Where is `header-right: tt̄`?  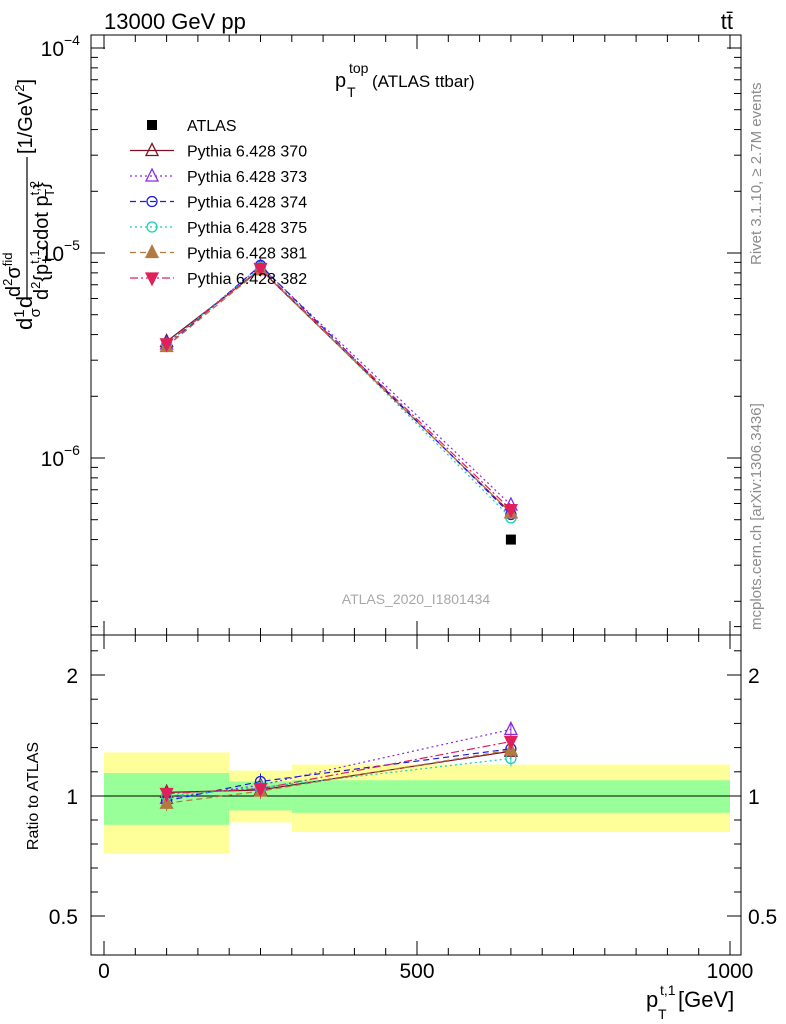 header-right: tt̄ is located at coordinates (727, 21).